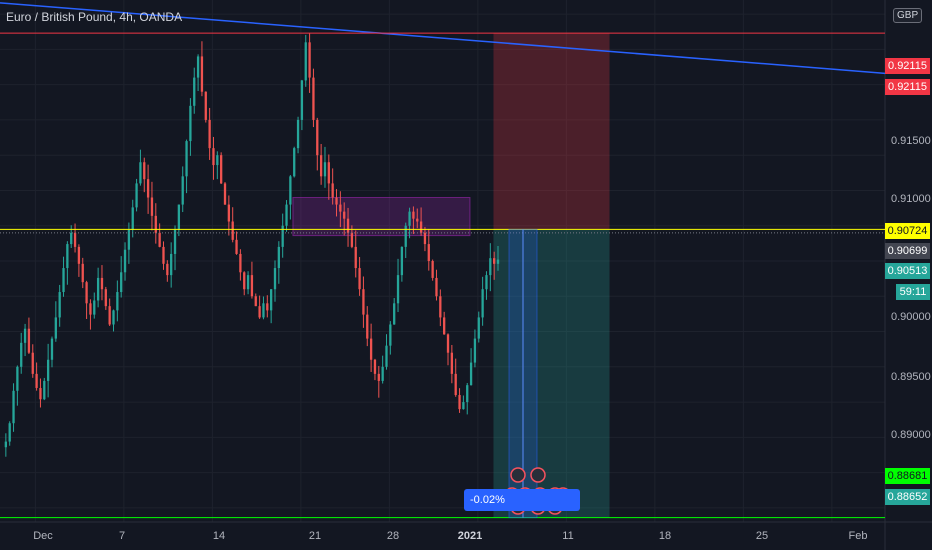 This screenshot has height=550, width=932. What do you see at coordinates (518, 475) in the screenshot?
I see `event-marker` at bounding box center [518, 475].